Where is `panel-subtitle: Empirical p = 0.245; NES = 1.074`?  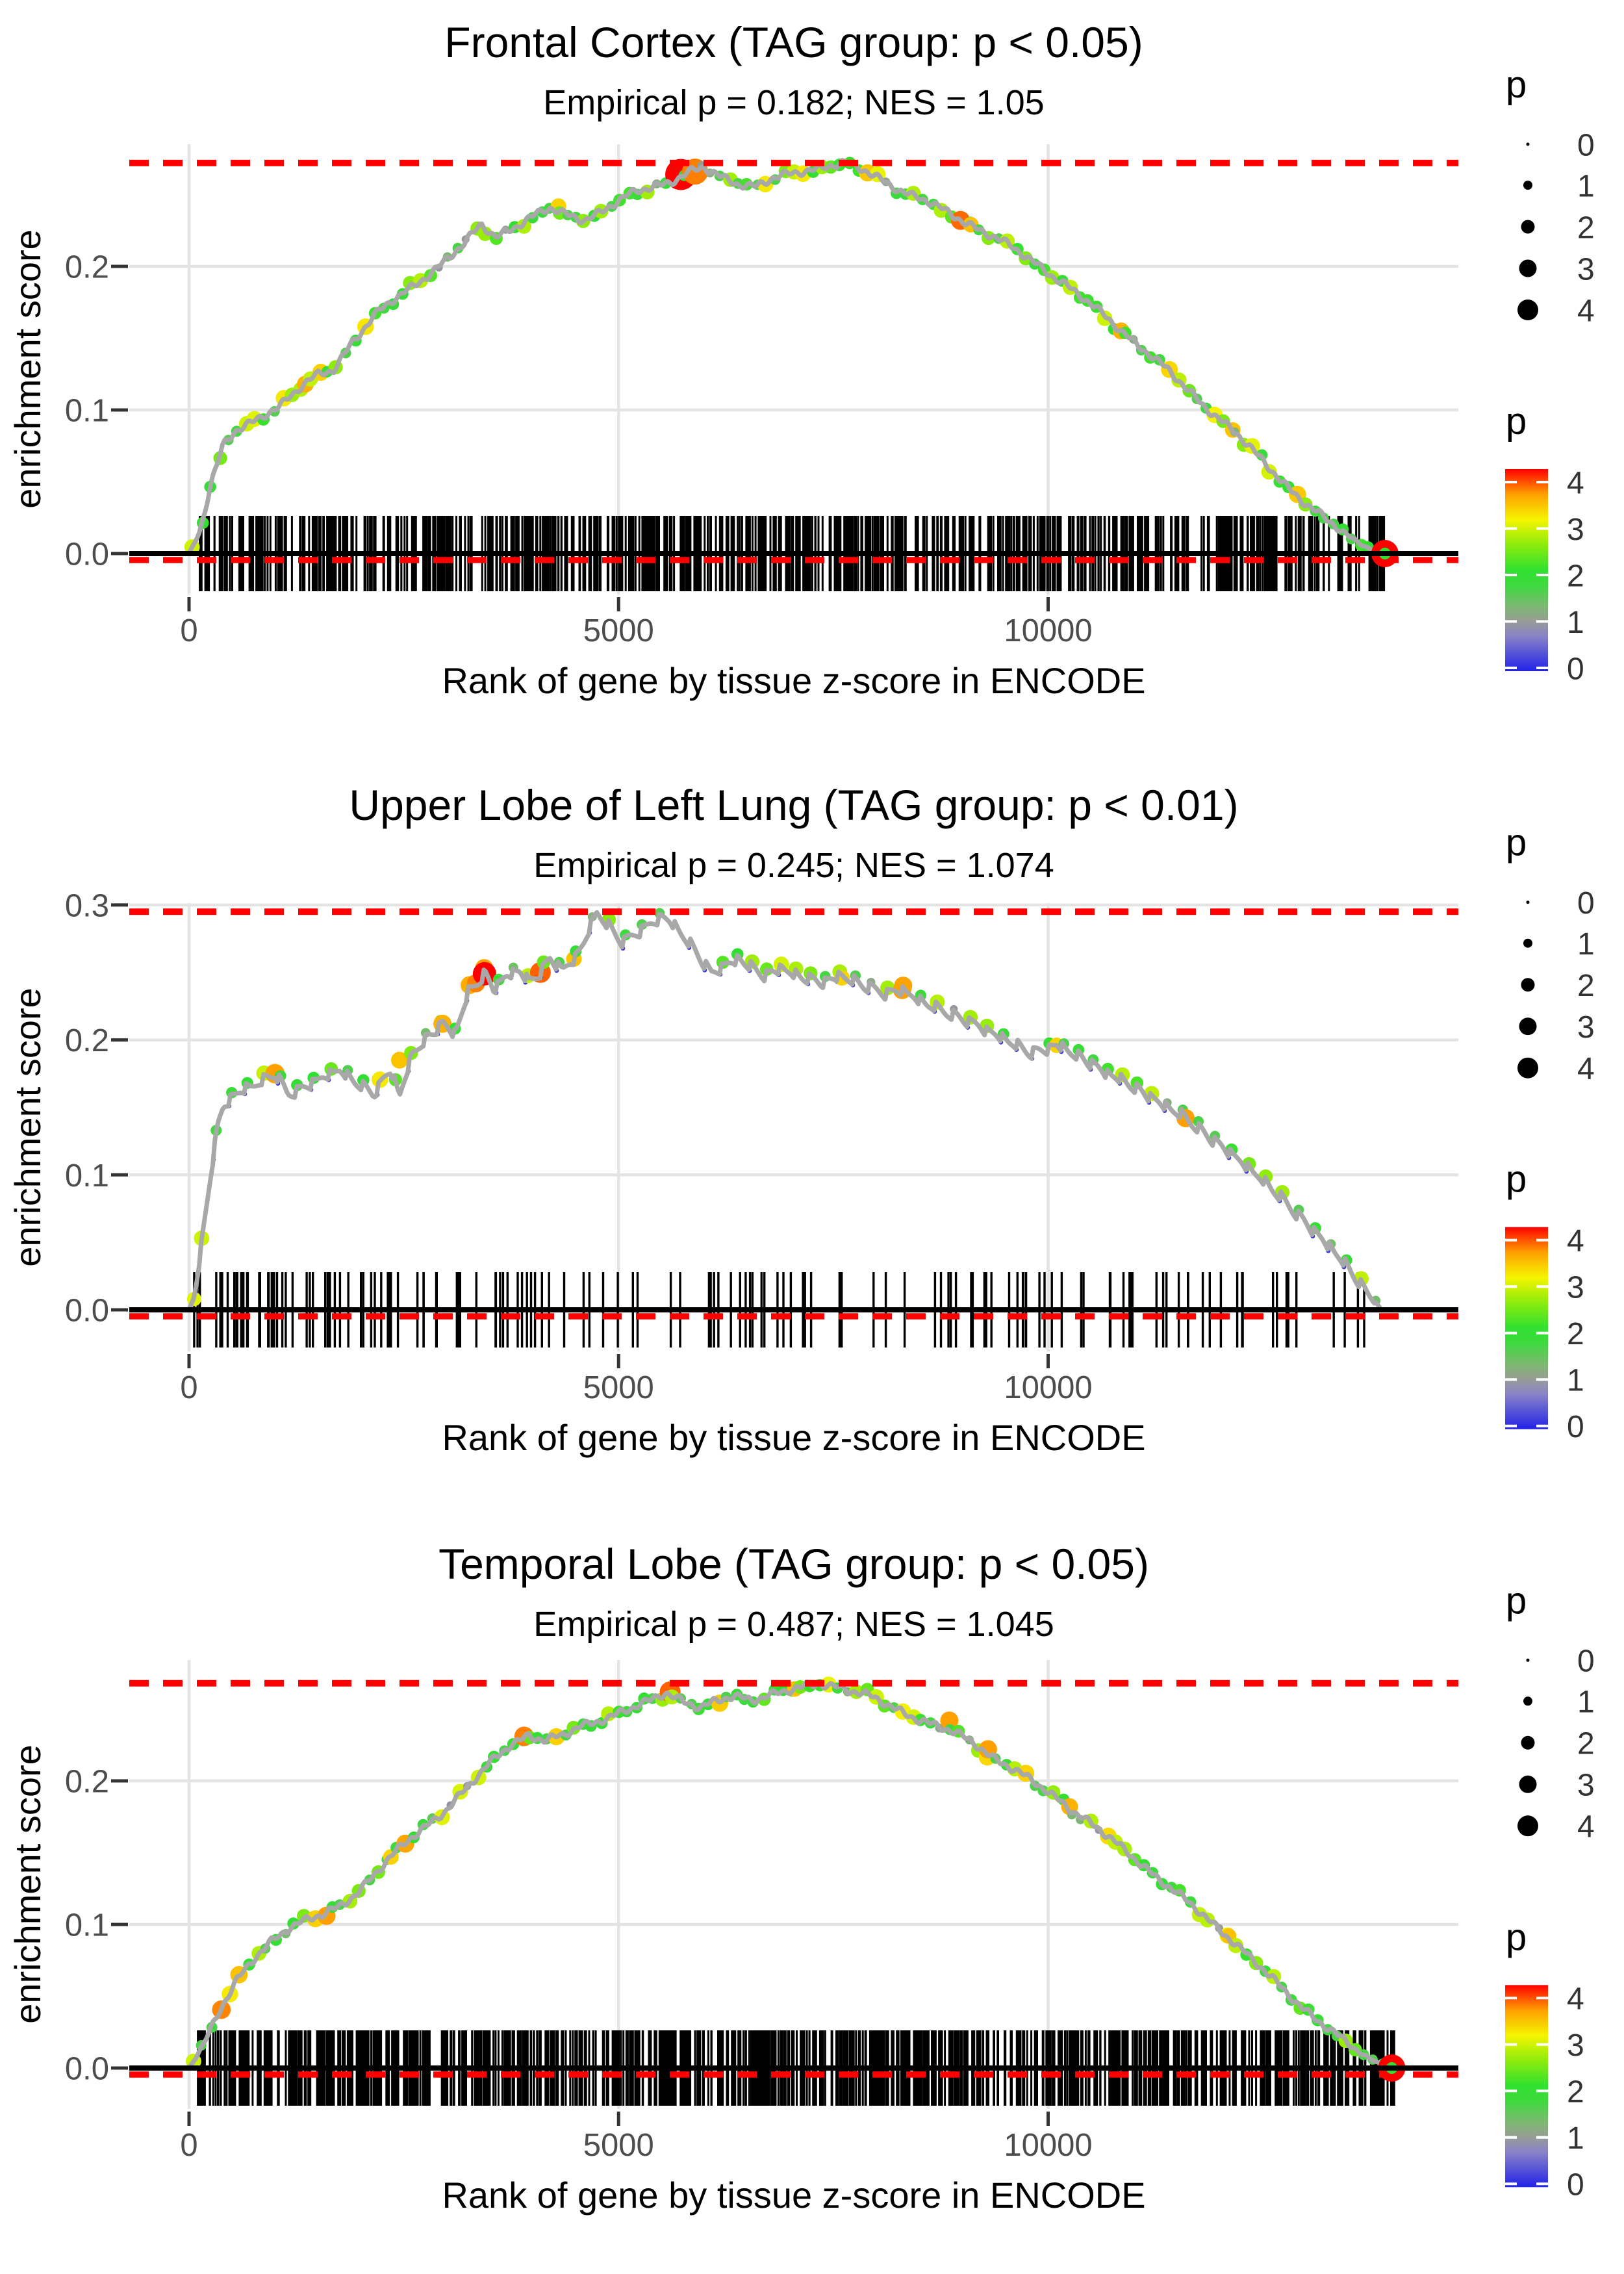
panel-subtitle: Empirical p = 0.245; NES = 1.074 is located at coordinates (793, 865).